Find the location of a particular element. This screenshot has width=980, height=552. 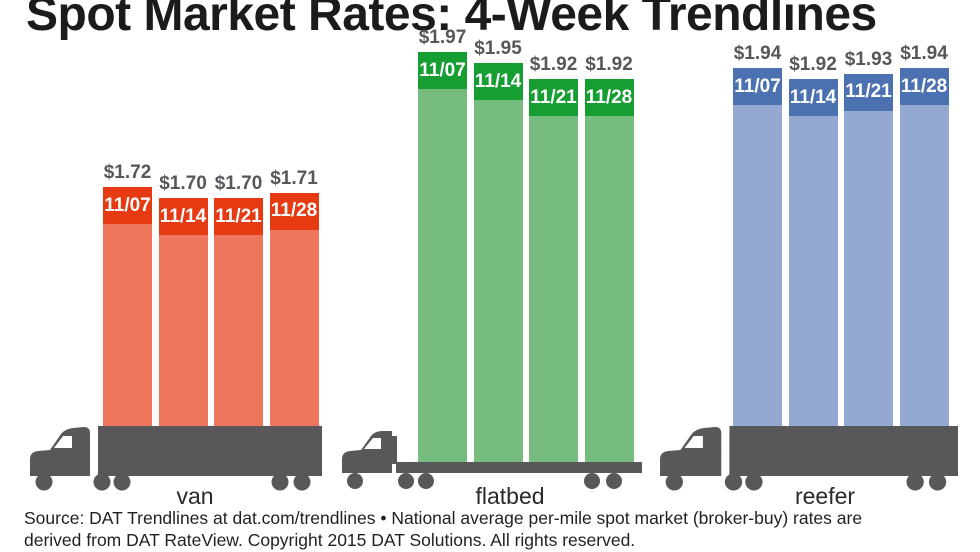

bar-van-11/28: 11/28 is located at coordinates (294, 314).